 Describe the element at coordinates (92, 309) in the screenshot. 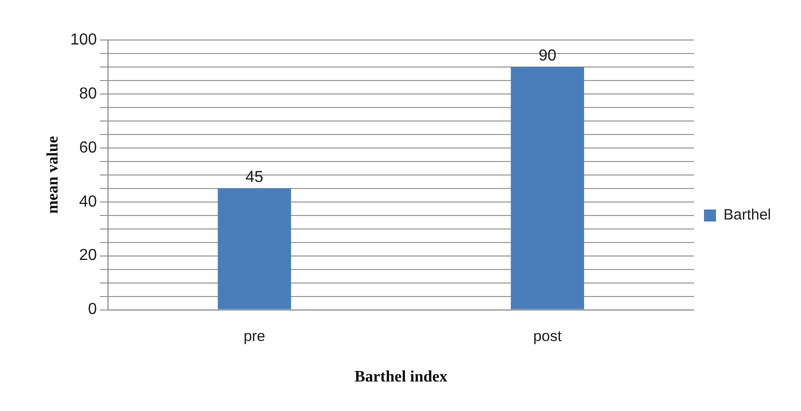

I see `y-tick-label: 0` at that location.